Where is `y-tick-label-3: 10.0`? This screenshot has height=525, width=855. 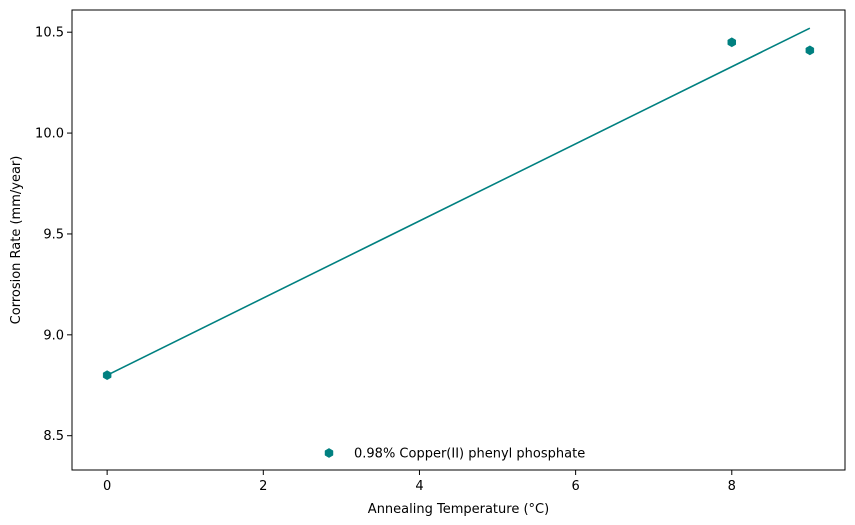
y-tick-label-3: 10.0 is located at coordinates (49, 134).